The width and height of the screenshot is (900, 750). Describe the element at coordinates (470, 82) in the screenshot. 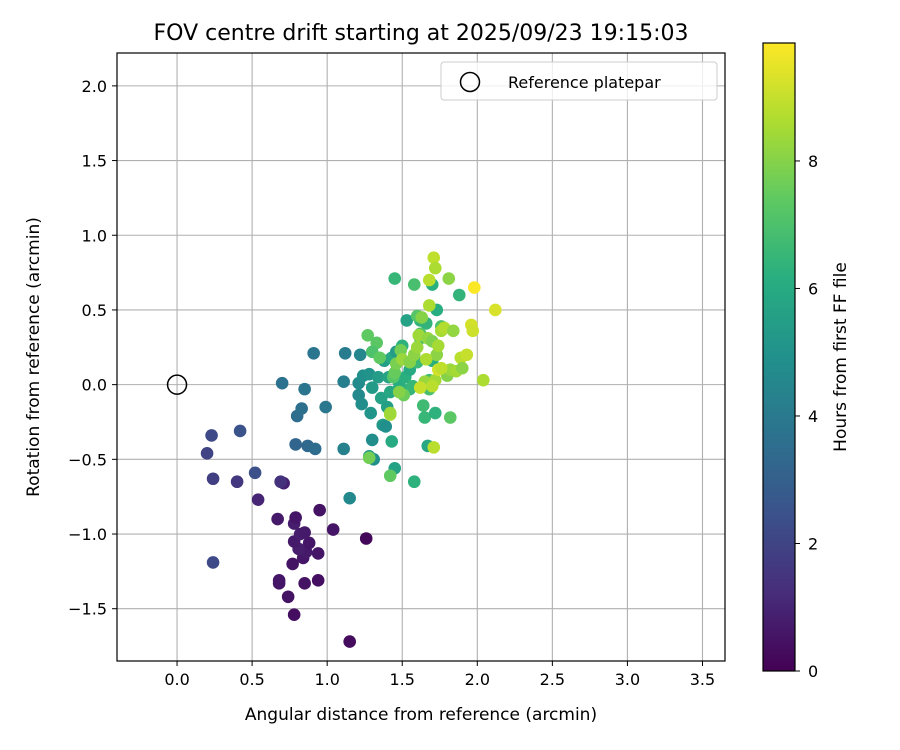

I see `legend-marker-circle` at that location.